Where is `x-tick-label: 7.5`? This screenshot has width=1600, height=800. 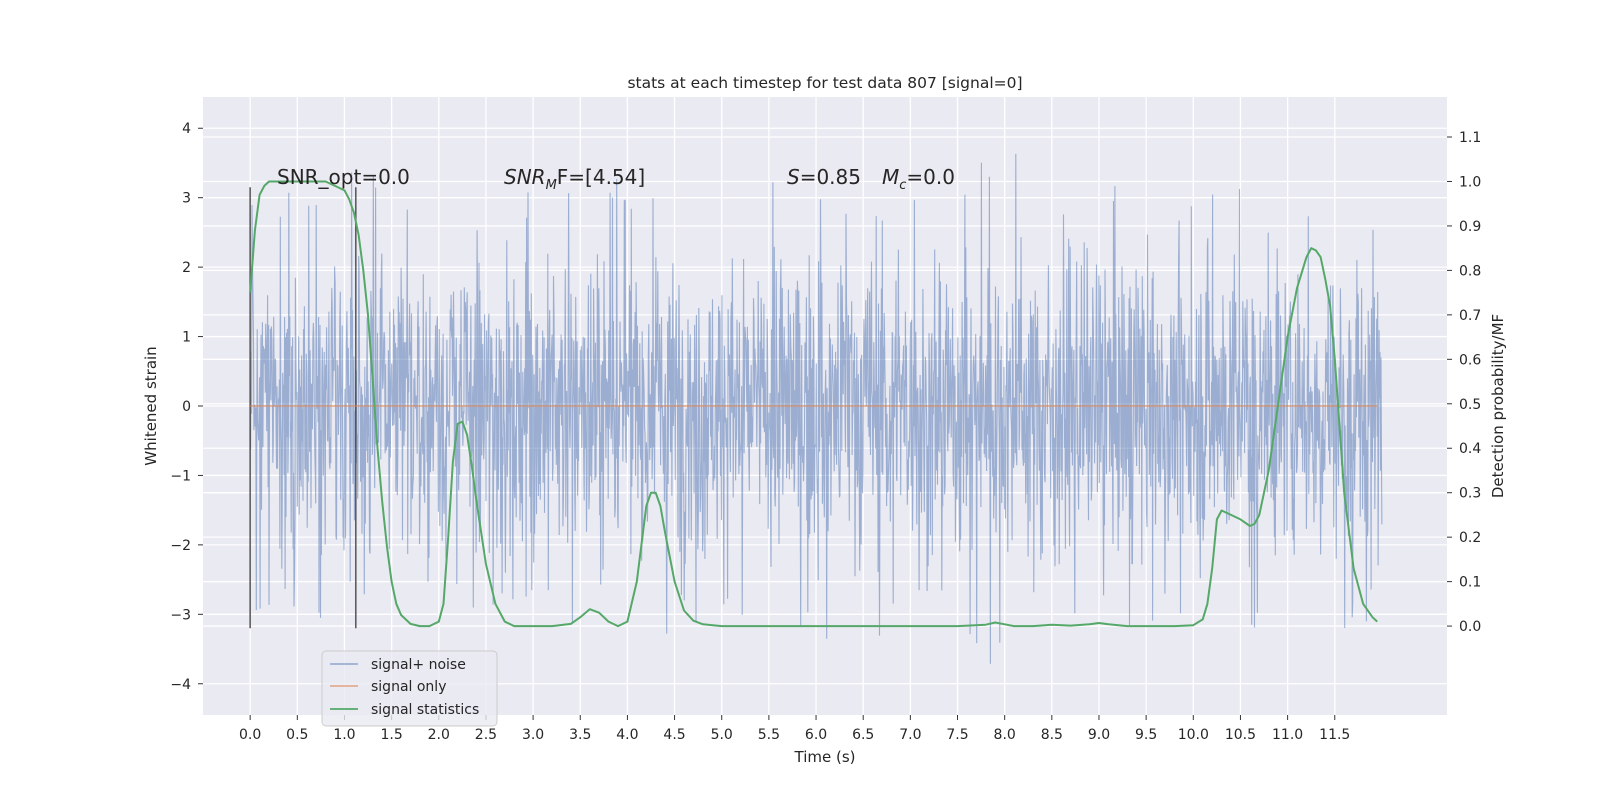 x-tick-label: 7.5 is located at coordinates (957, 735).